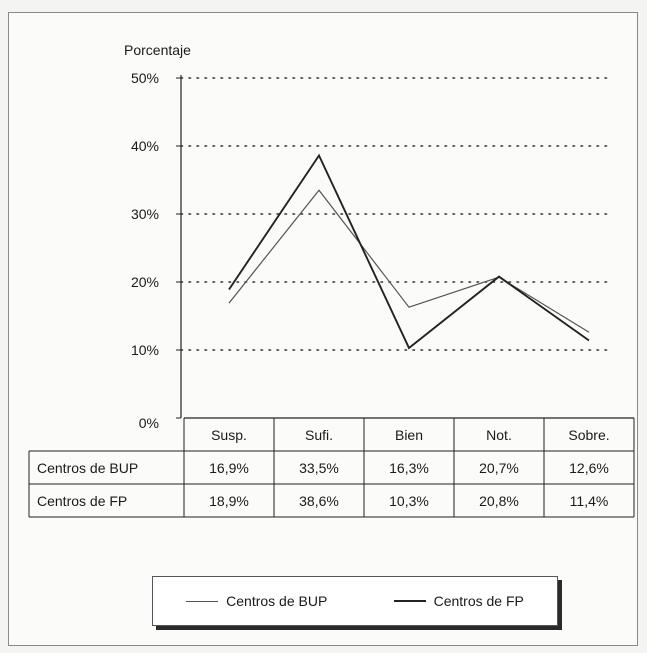  Describe the element at coordinates (499, 468) in the screenshot. I see `data-label: 20,7%` at that location.